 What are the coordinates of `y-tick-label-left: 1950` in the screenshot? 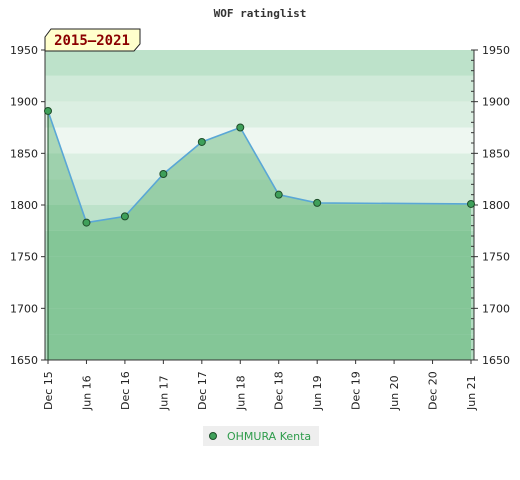 It's located at (24, 50).